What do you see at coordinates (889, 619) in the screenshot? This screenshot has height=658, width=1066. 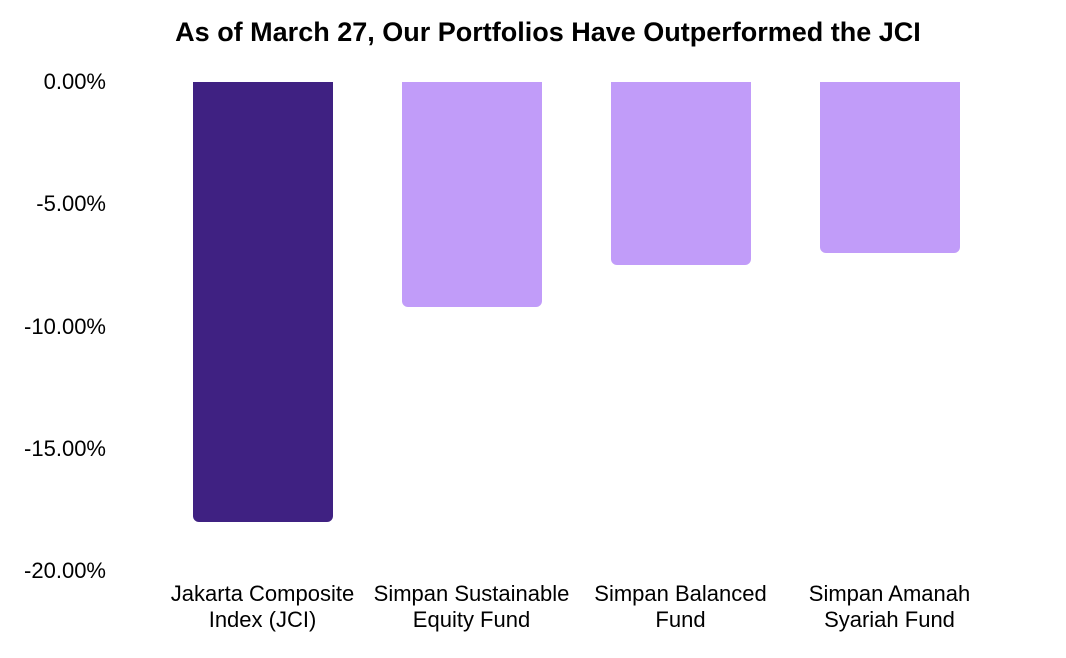 I see `x-category-label-line: Syariah Fund` at bounding box center [889, 619].